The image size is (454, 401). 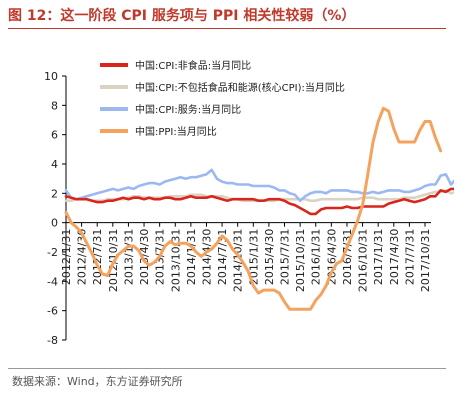 What do you see at coordinates (54, 135) in the screenshot?
I see `y-tick-label: 6` at bounding box center [54, 135].